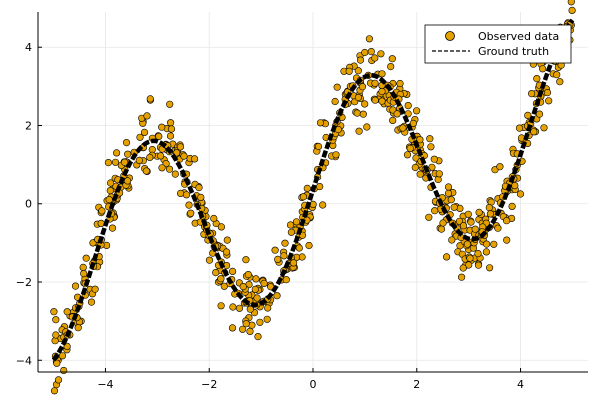  I want to click on x-tick-label: 0, so click(313, 384).